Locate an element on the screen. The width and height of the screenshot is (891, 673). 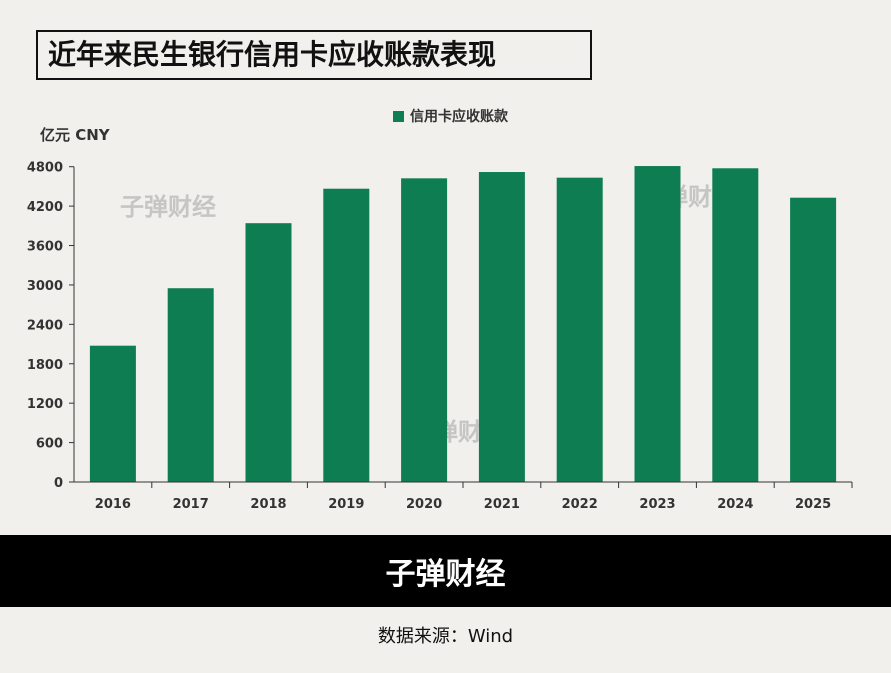
bar-2020 is located at coordinates (424, 330).